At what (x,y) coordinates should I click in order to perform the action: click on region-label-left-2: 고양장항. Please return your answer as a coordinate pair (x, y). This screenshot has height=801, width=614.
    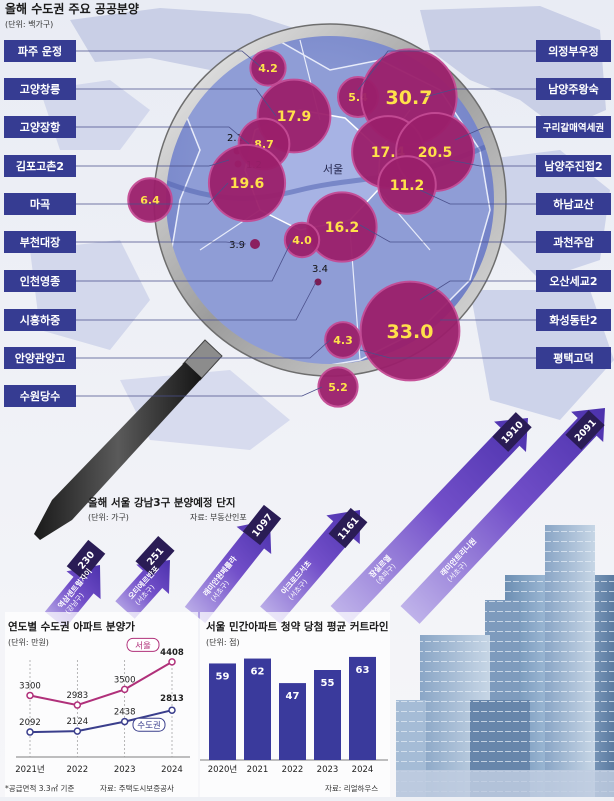
    Looking at the image, I should click on (127, 130).